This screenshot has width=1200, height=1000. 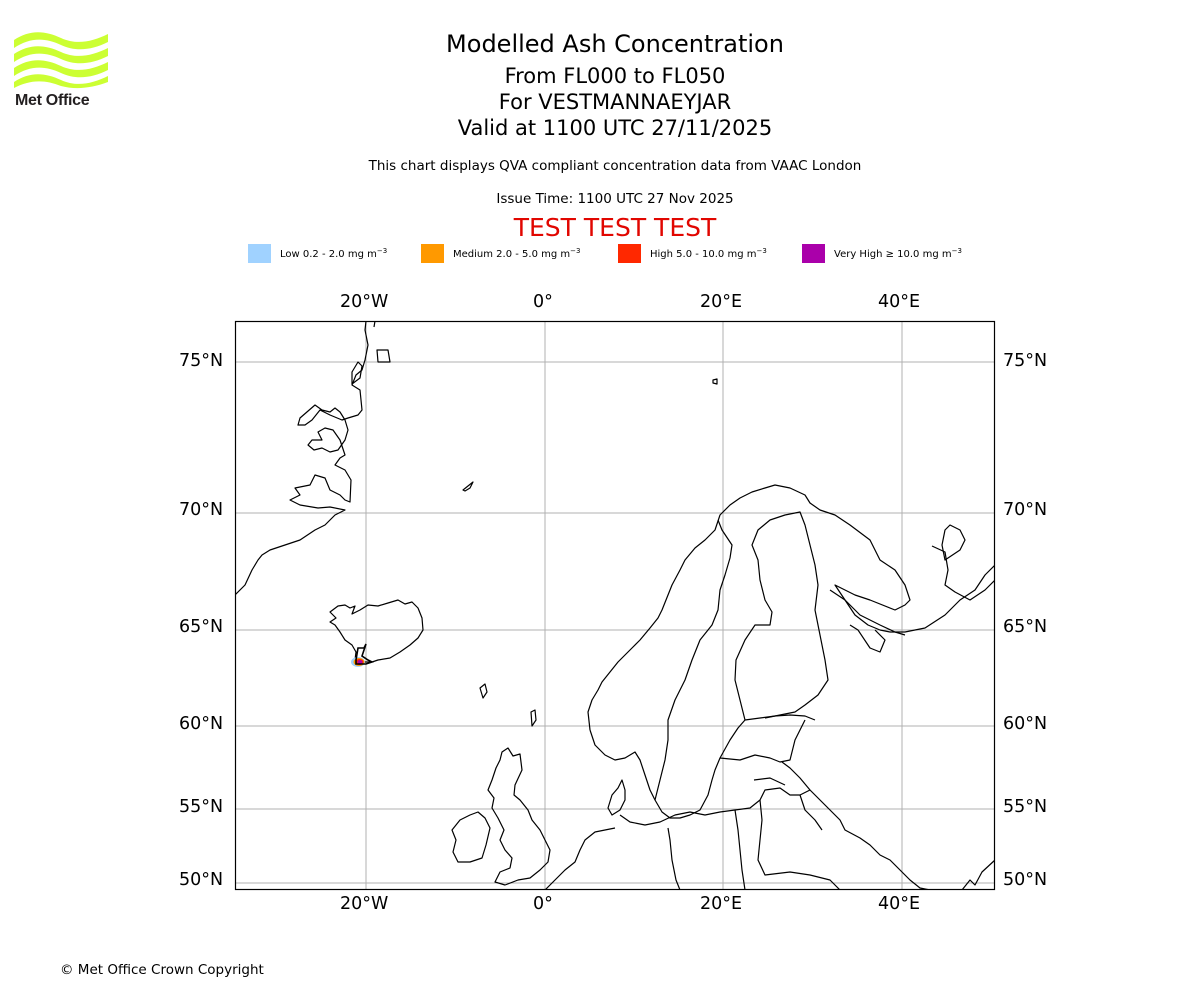 I want to click on legend-item-low: Low 0.2 - 2.0 mg m−3, so click(x=317, y=253).